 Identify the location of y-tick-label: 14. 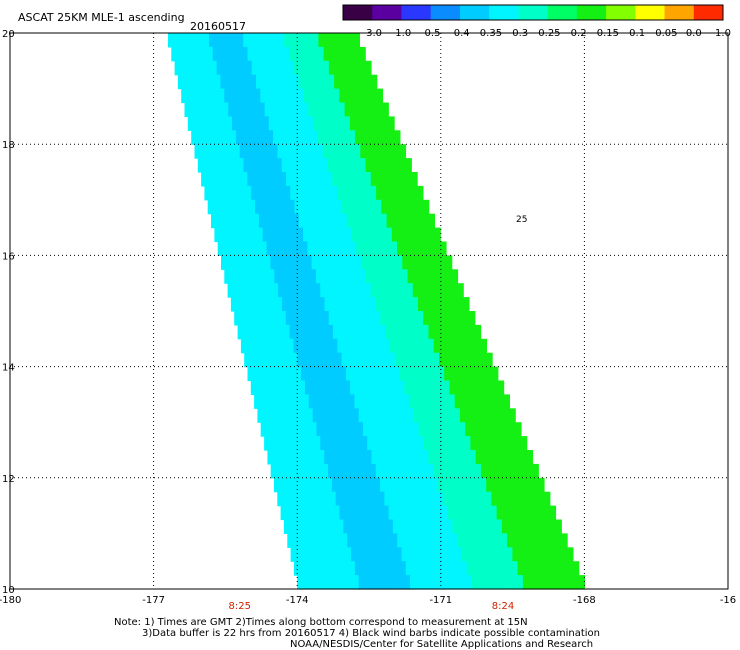
(8, 368).